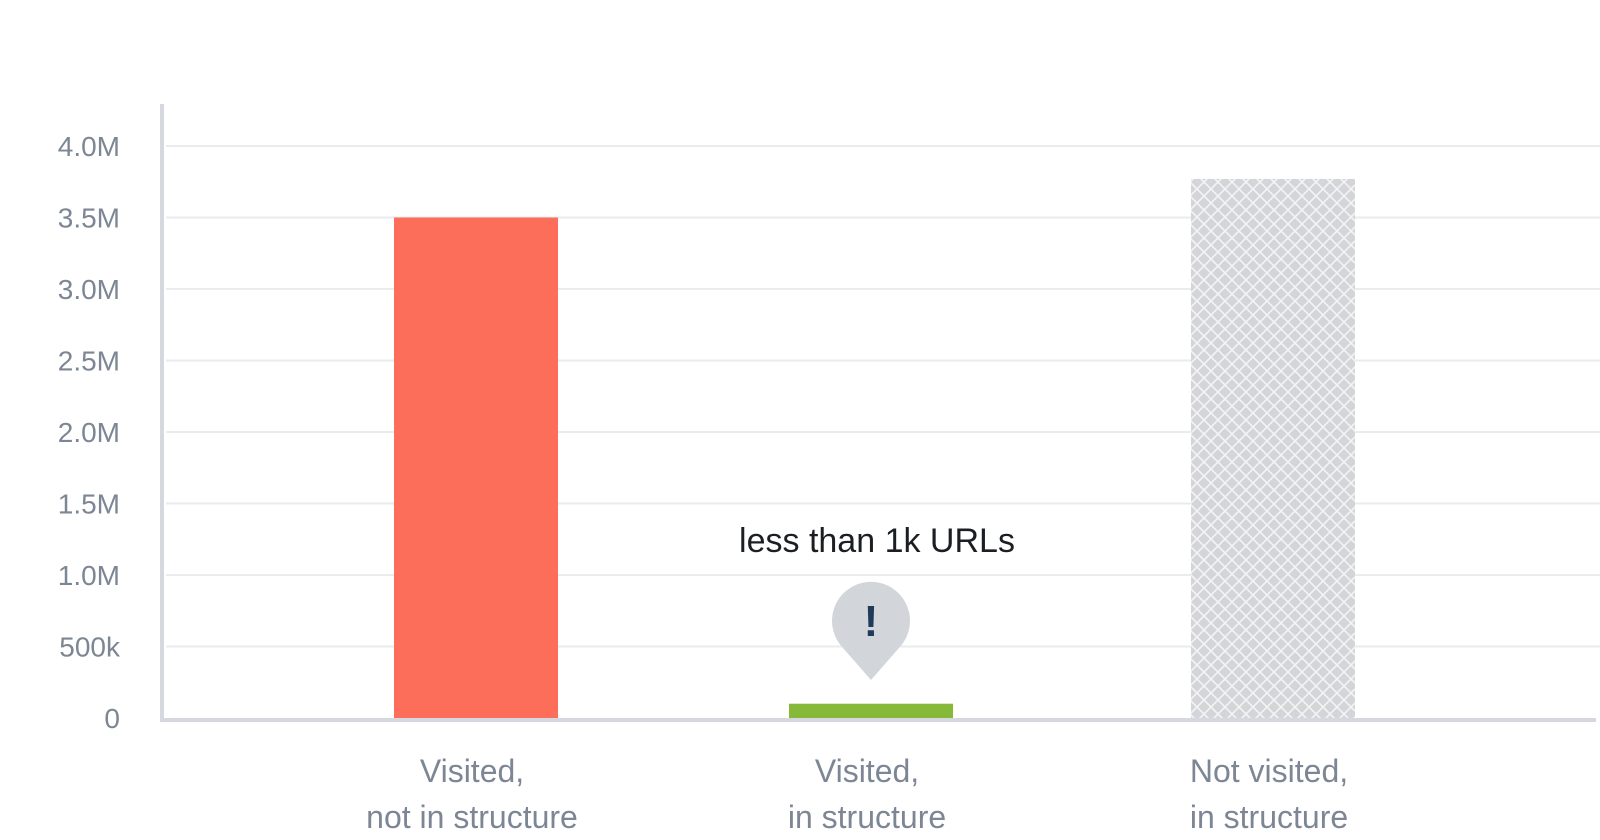 Image resolution: width=1600 pixels, height=840 pixels. Describe the element at coordinates (1269, 771) in the screenshot. I see `x-tick-label-line: Not visited,` at that location.